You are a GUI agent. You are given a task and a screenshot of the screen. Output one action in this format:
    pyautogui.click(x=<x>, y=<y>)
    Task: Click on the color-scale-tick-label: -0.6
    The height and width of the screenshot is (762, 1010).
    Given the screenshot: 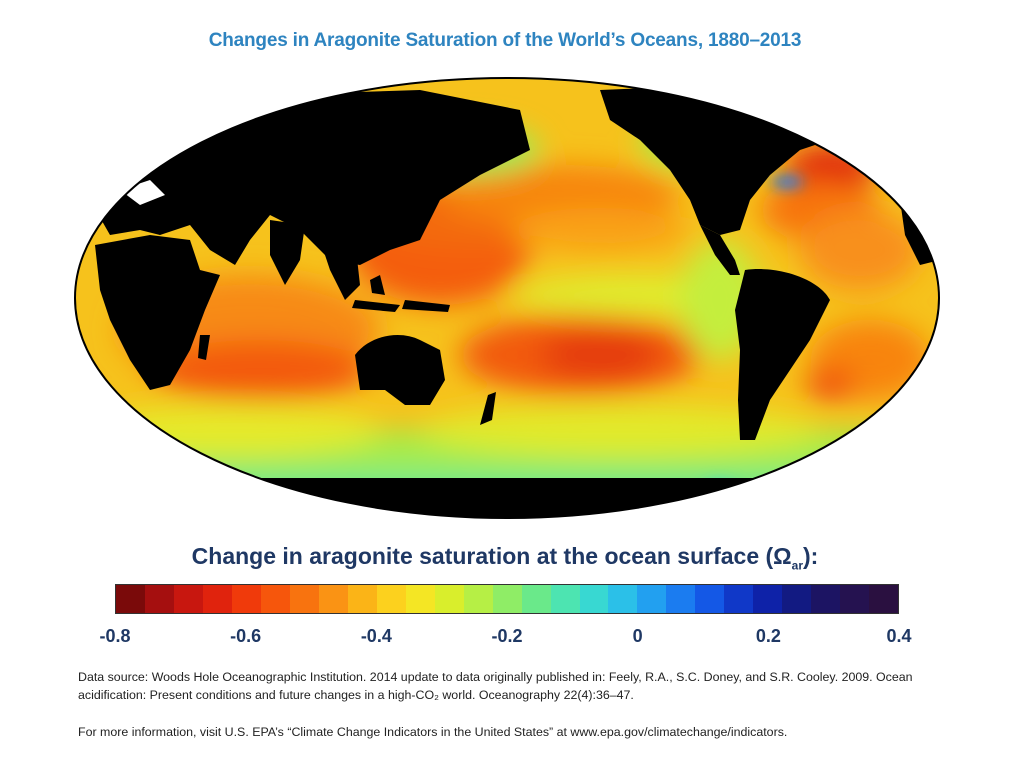 What is the action you would take?
    pyautogui.click(x=246, y=636)
    